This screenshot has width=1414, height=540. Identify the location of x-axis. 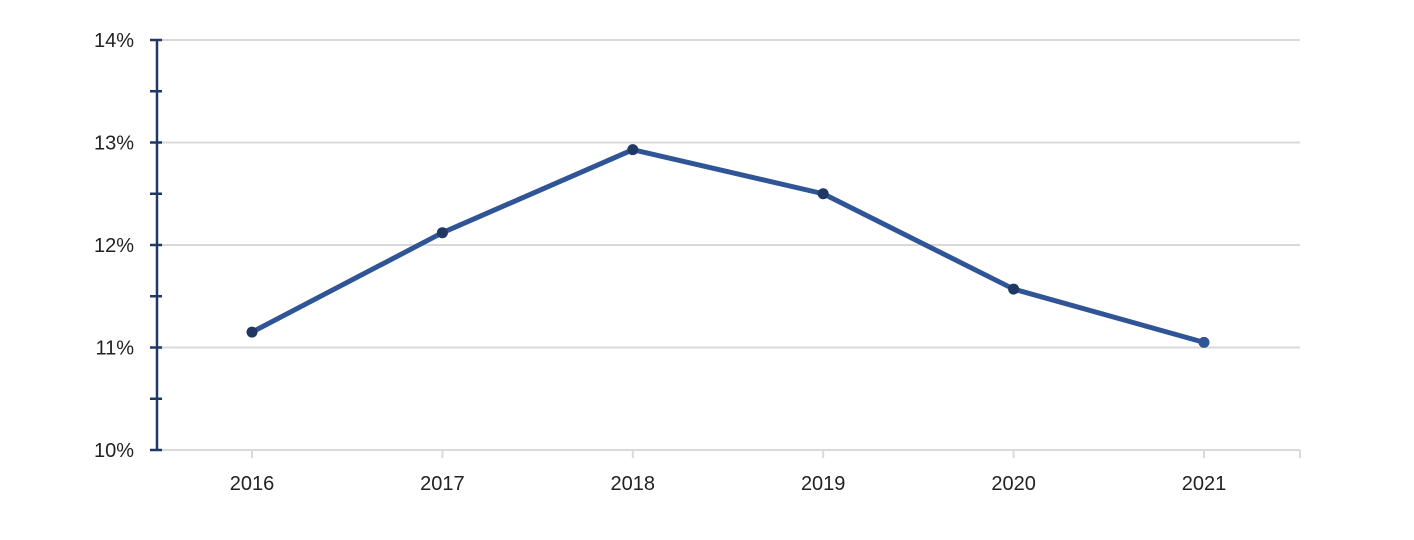
(729, 453).